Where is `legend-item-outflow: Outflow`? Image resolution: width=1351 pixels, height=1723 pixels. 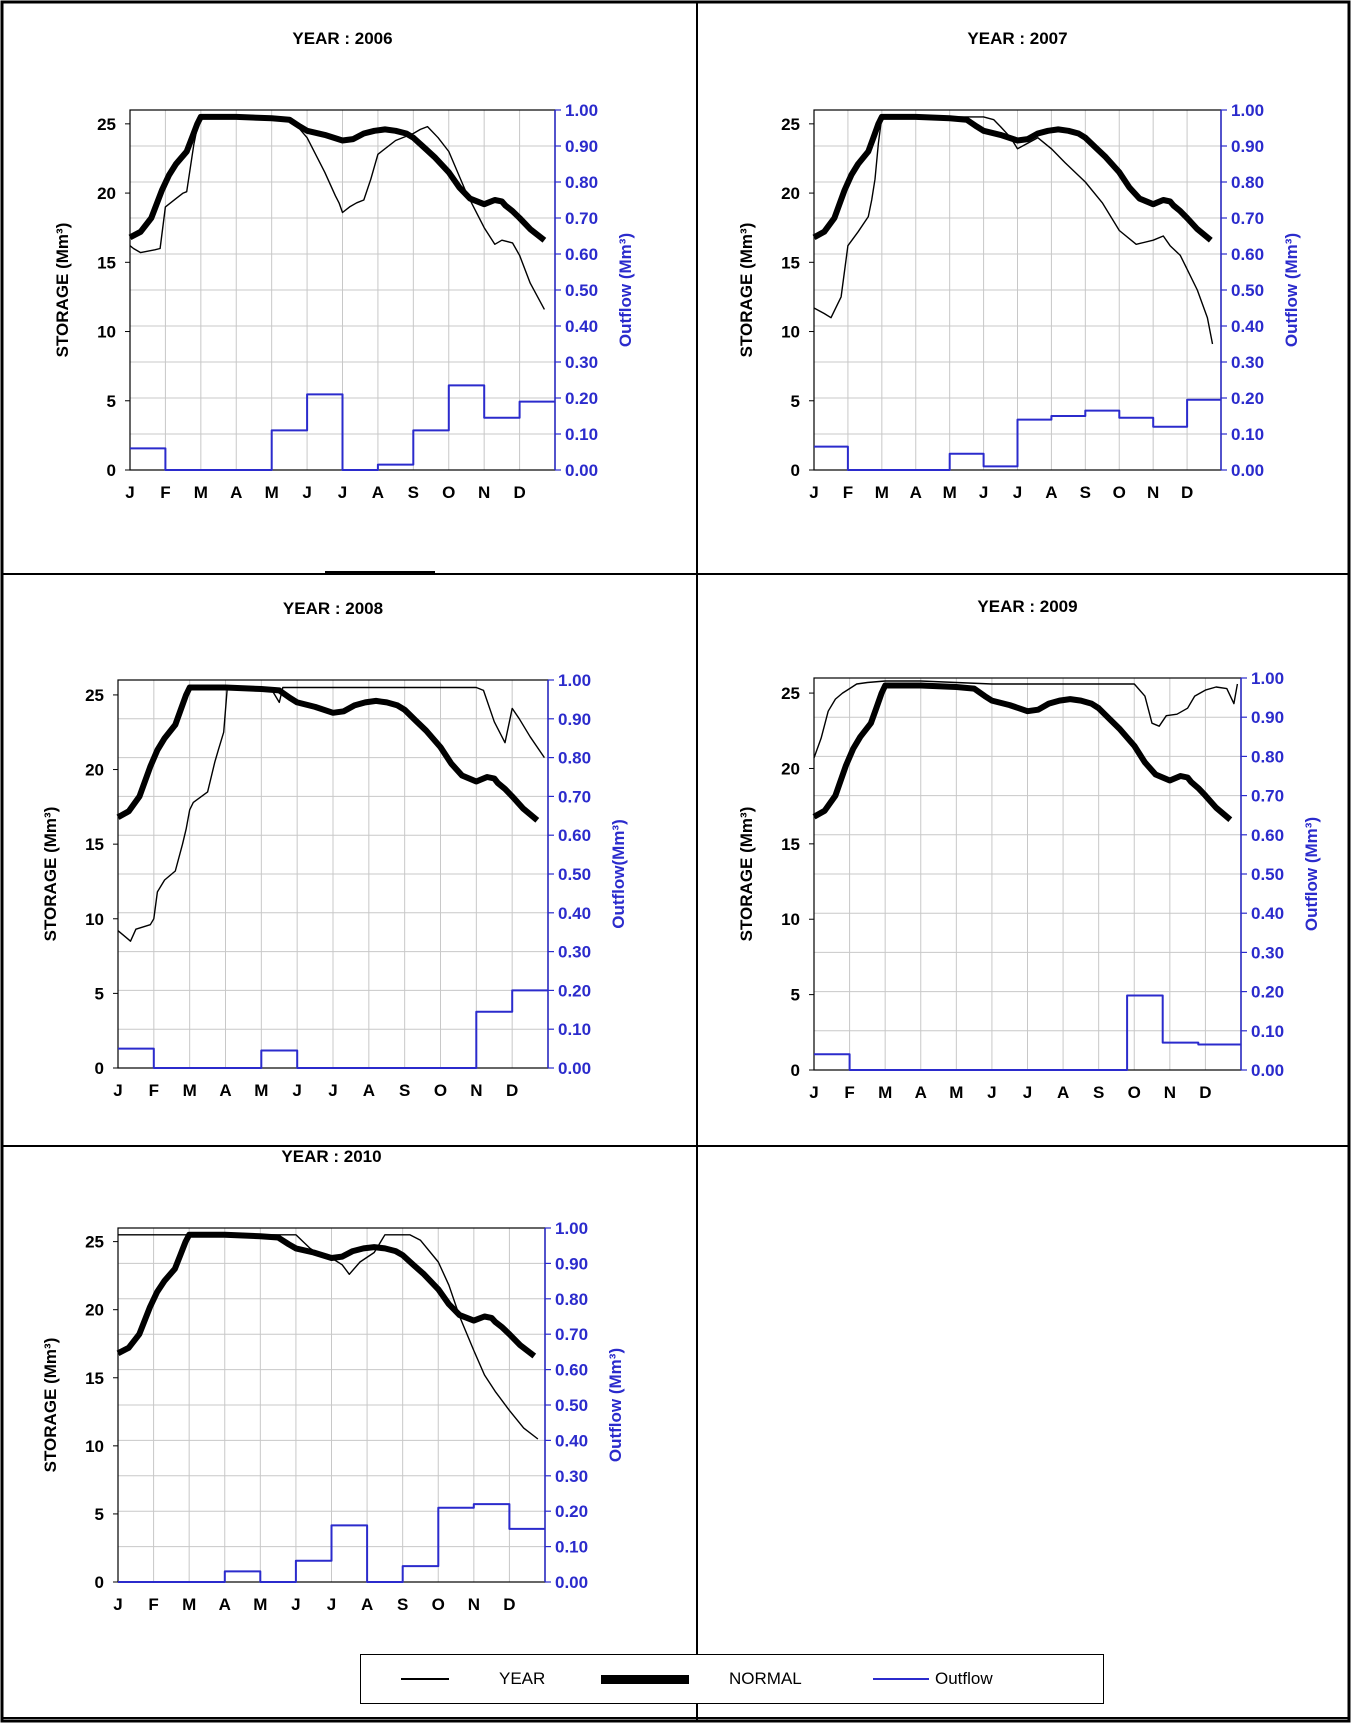
legend-item-outflow: Outflow is located at coordinates (933, 1679).